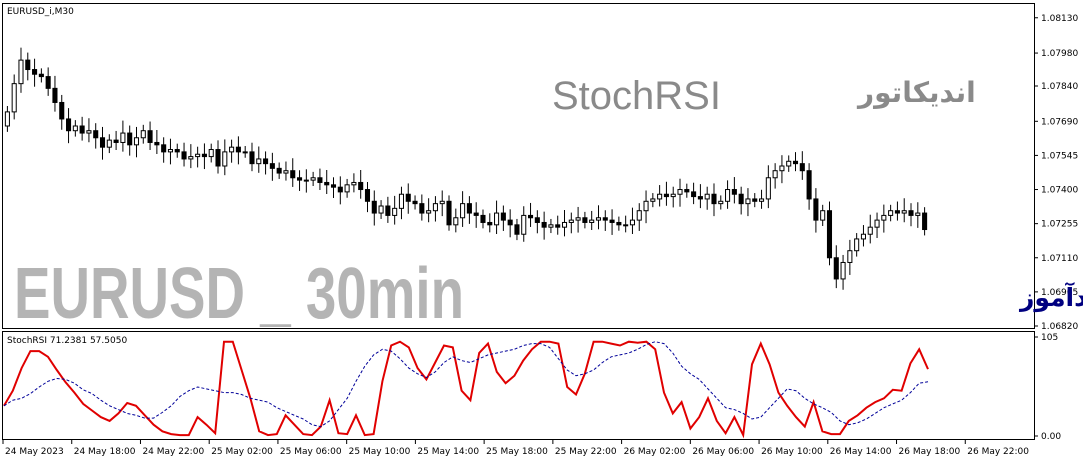  What do you see at coordinates (1059, 225) in the screenshot?
I see `price-tick-label: 1.07255` at bounding box center [1059, 225].